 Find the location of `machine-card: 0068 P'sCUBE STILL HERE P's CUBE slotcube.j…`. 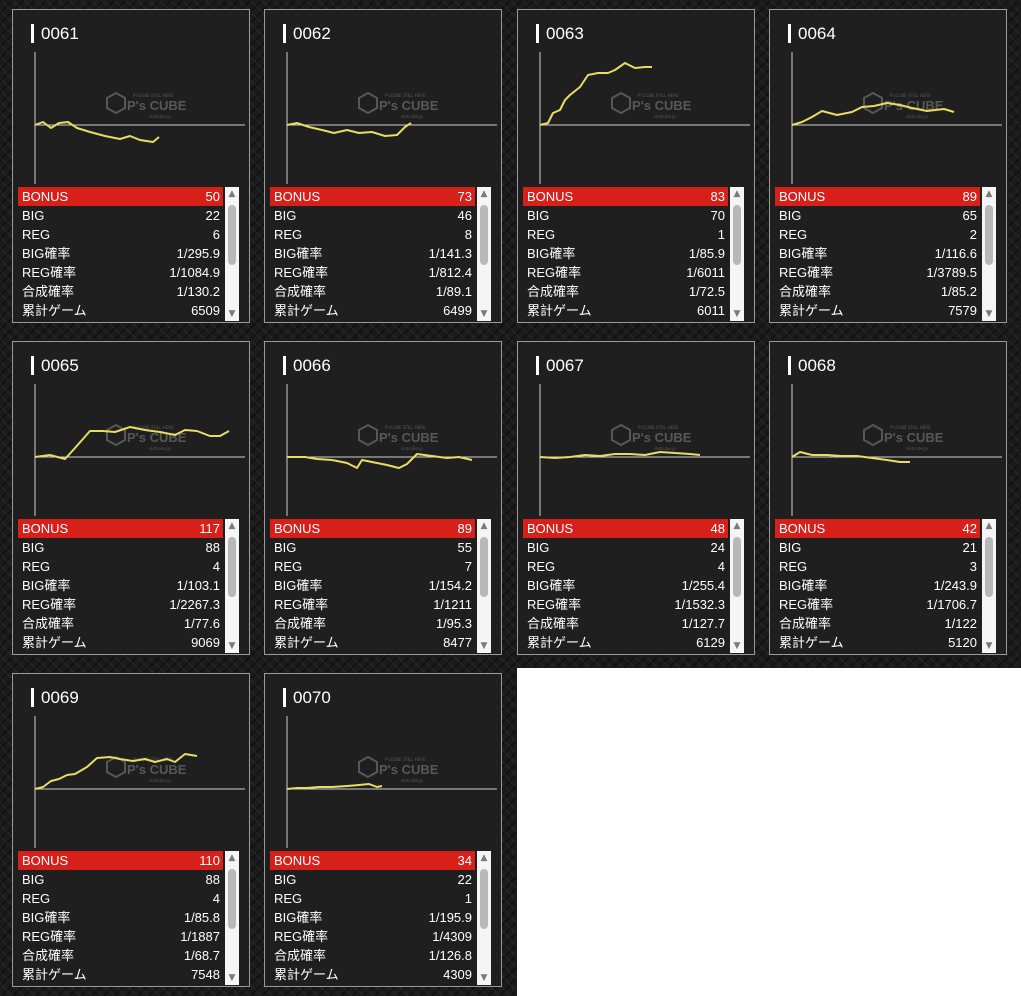

machine-card: 0068 P'sCUBE STILL HERE P's CUBE slotcube.j… is located at coordinates (888, 498).